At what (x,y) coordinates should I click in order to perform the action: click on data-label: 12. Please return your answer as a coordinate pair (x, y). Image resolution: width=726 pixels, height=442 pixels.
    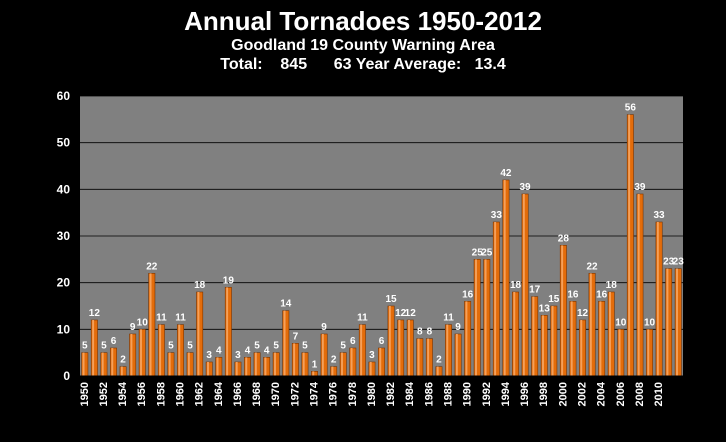
    Looking at the image, I should click on (95, 313).